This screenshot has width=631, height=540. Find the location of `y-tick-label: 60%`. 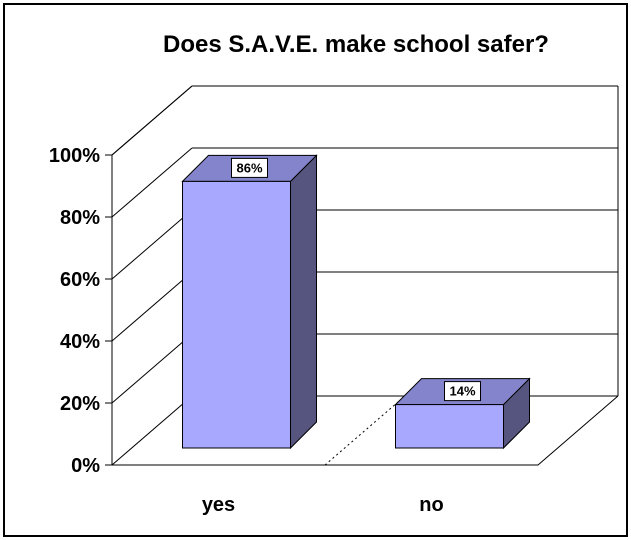

y-tick-label: 60% is located at coordinates (80, 280).